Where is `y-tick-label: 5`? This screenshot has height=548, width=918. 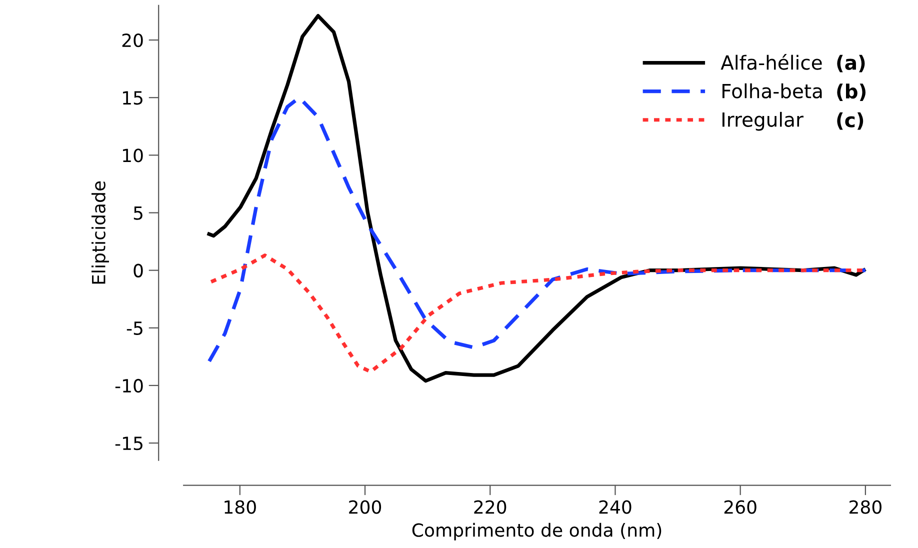 y-tick-label: 5 is located at coordinates (138, 213).